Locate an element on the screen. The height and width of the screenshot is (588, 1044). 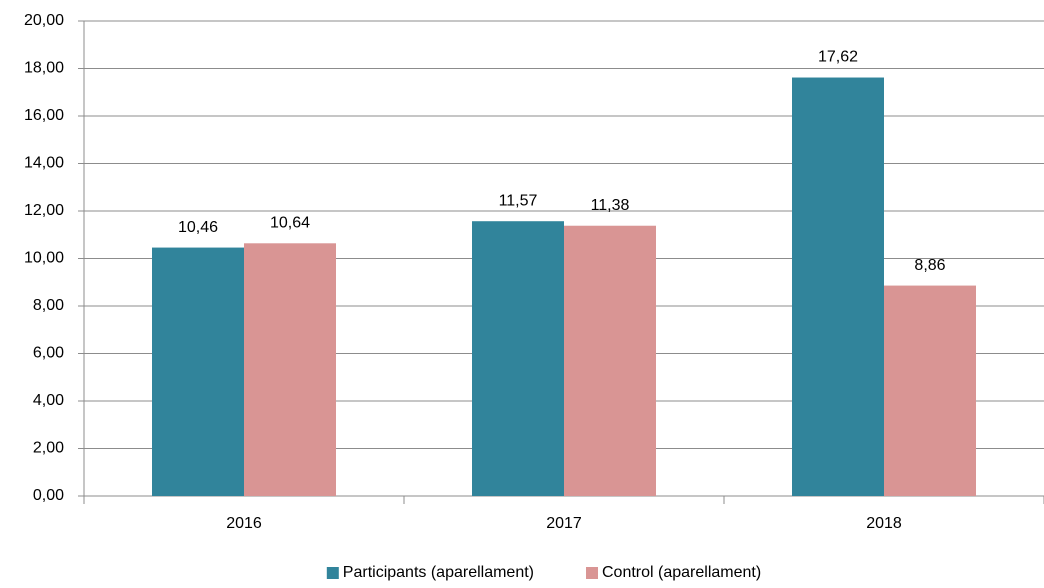
value-label: 17,62 is located at coordinates (838, 57).